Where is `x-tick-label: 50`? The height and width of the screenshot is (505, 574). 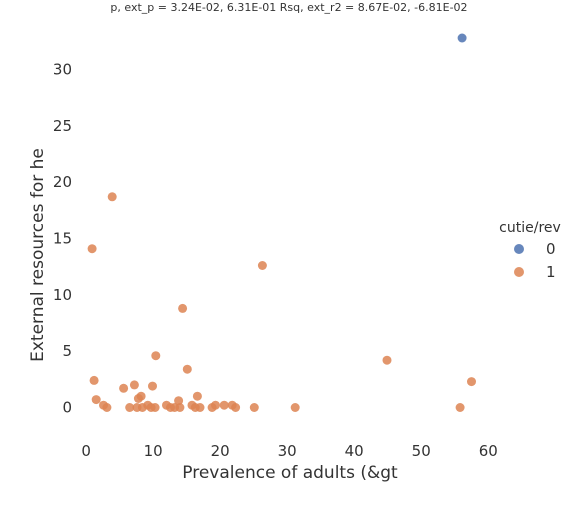
x-tick-label: 50 is located at coordinates (421, 451).